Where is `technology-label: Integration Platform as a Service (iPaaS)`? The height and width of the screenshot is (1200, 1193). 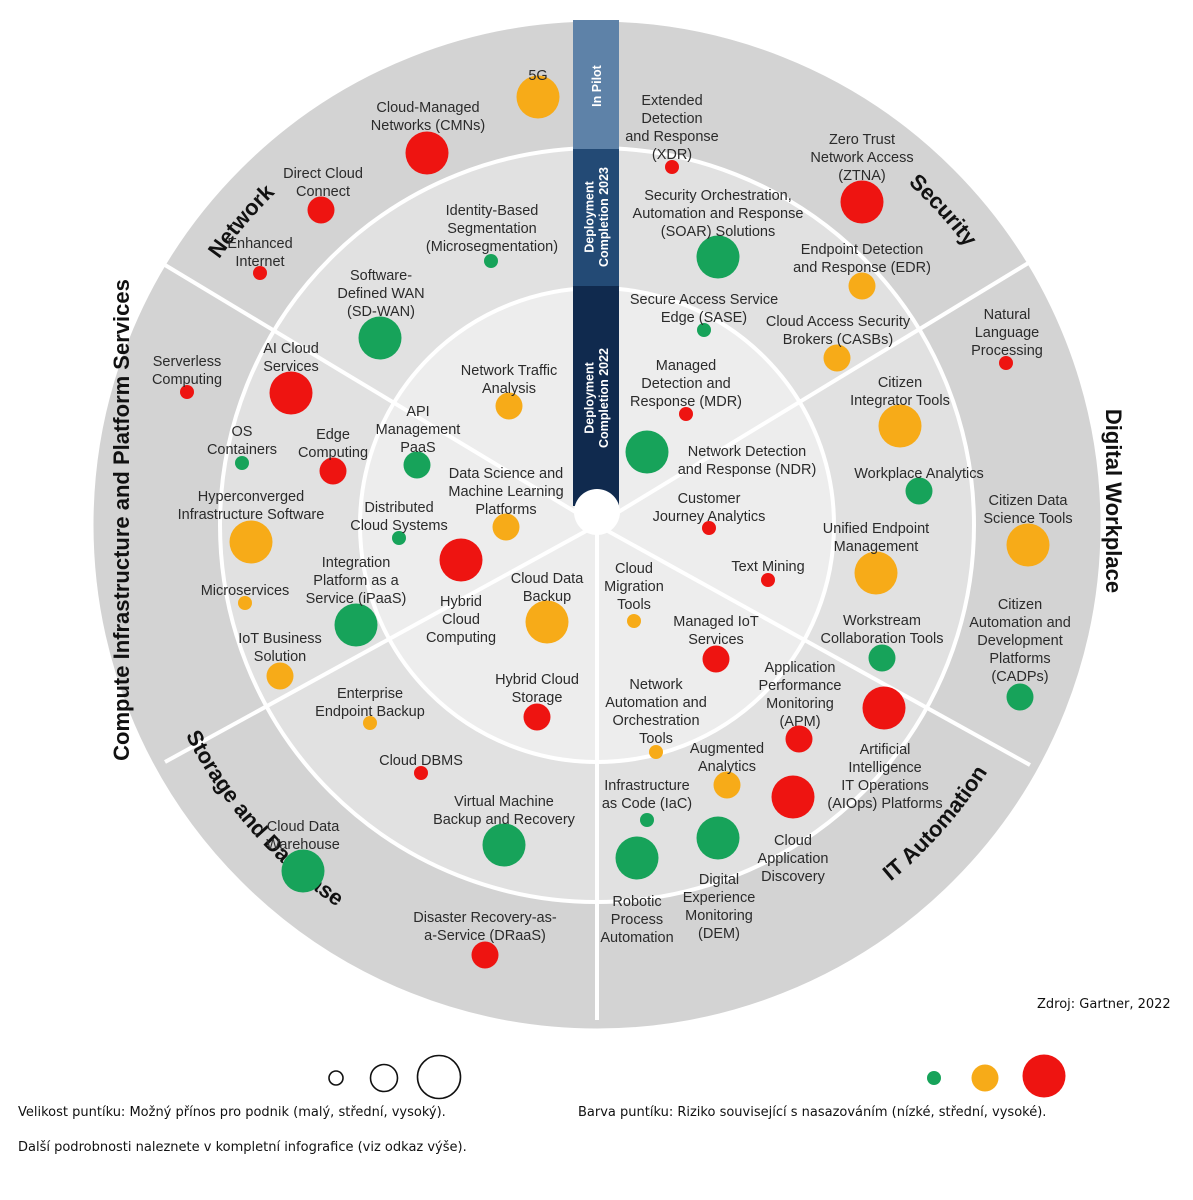
technology-label: Integration Platform as a Service (iPaaS) is located at coordinates (356, 581).